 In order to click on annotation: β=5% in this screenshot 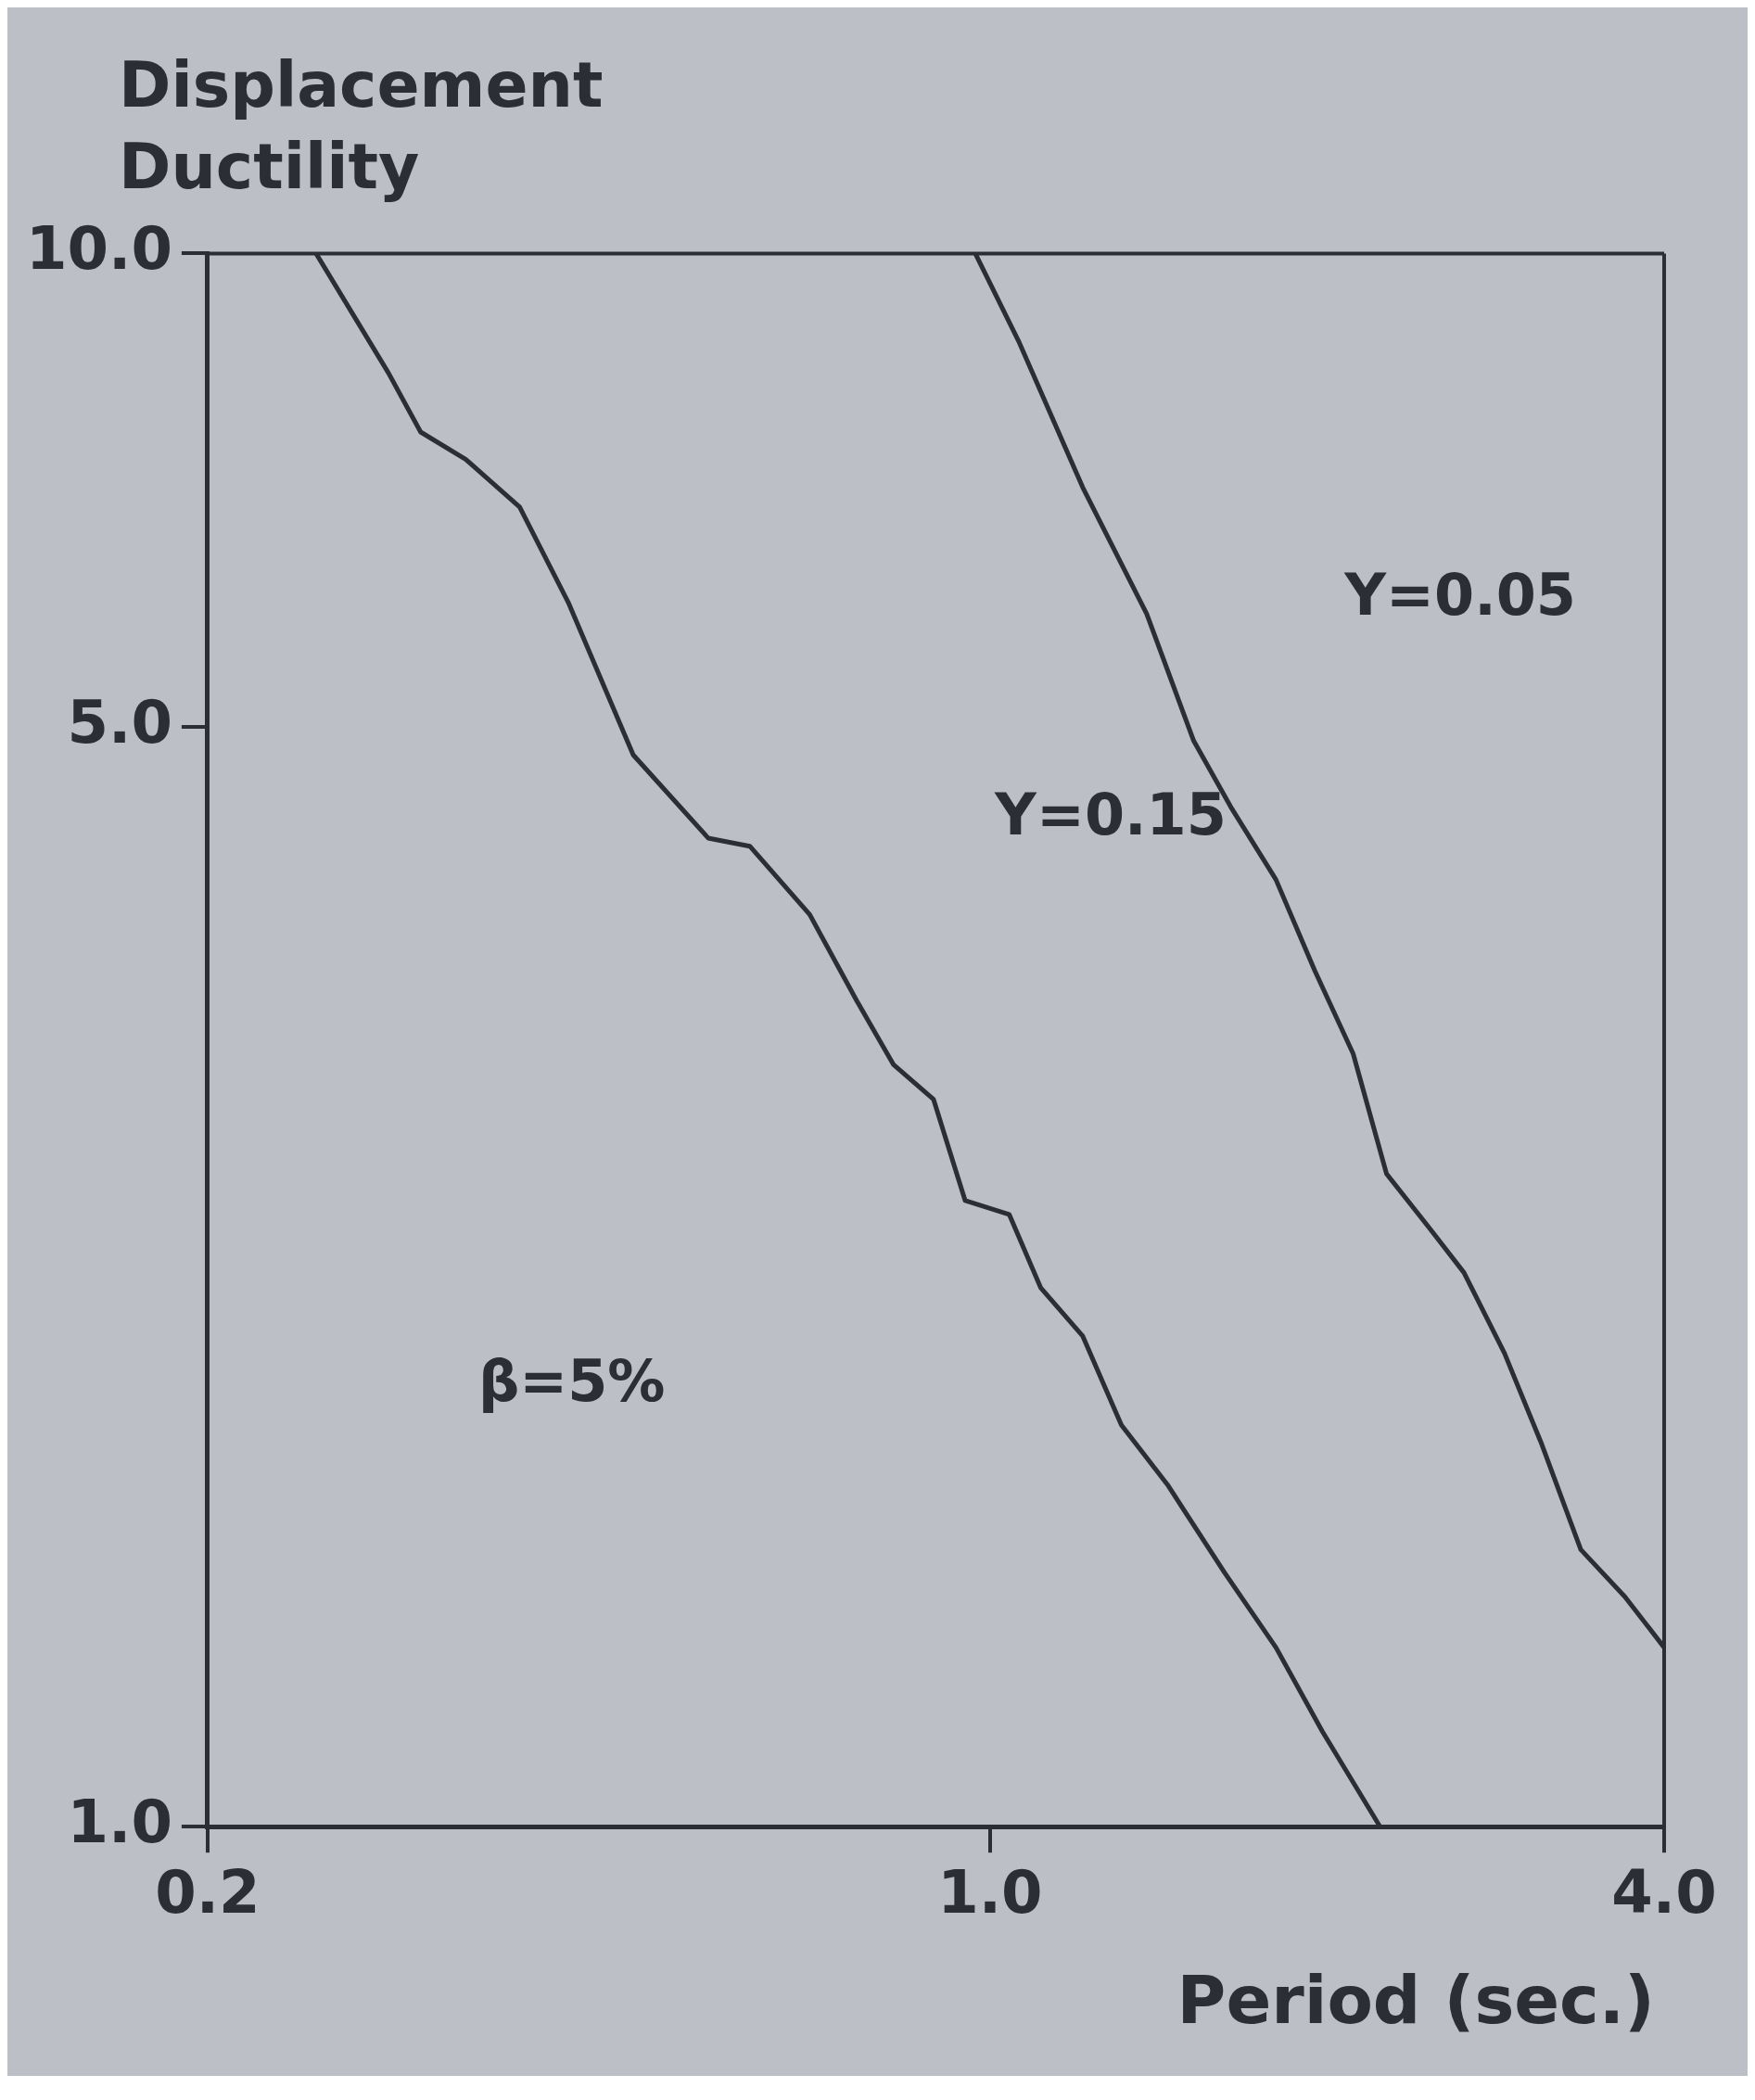, I will do `click(571, 1380)`.